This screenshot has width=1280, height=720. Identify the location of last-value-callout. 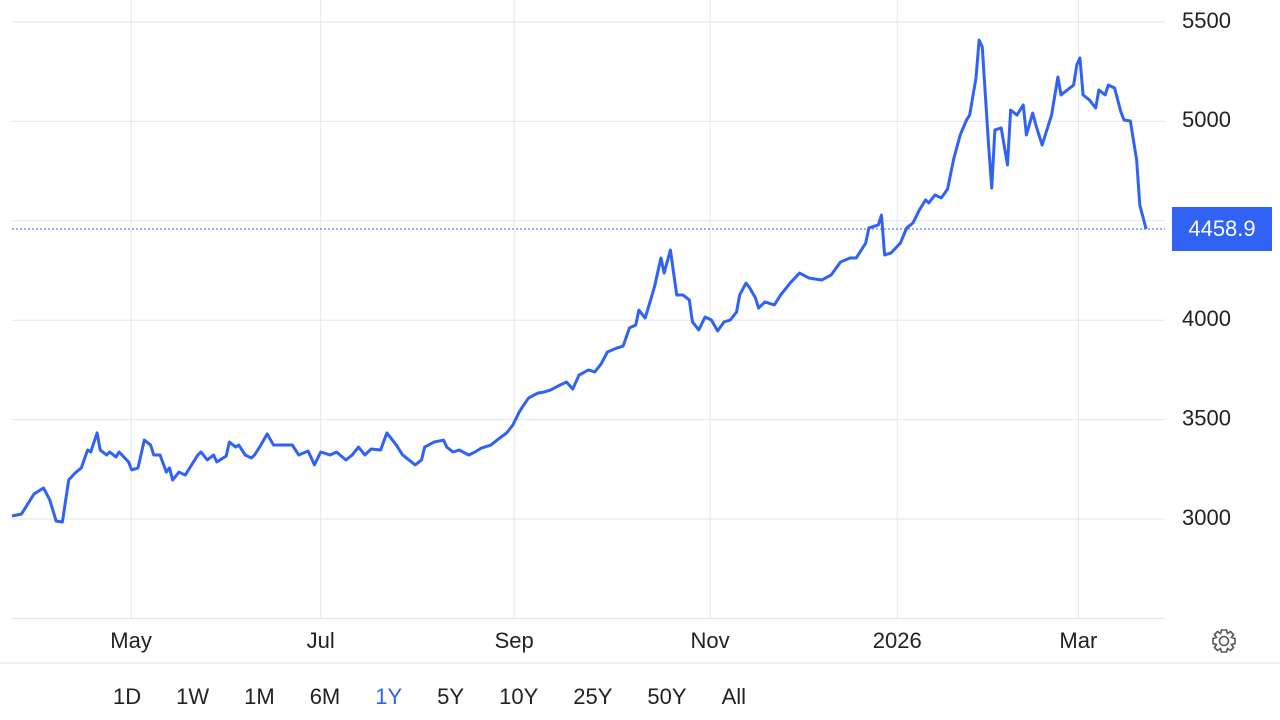
(1222, 228).